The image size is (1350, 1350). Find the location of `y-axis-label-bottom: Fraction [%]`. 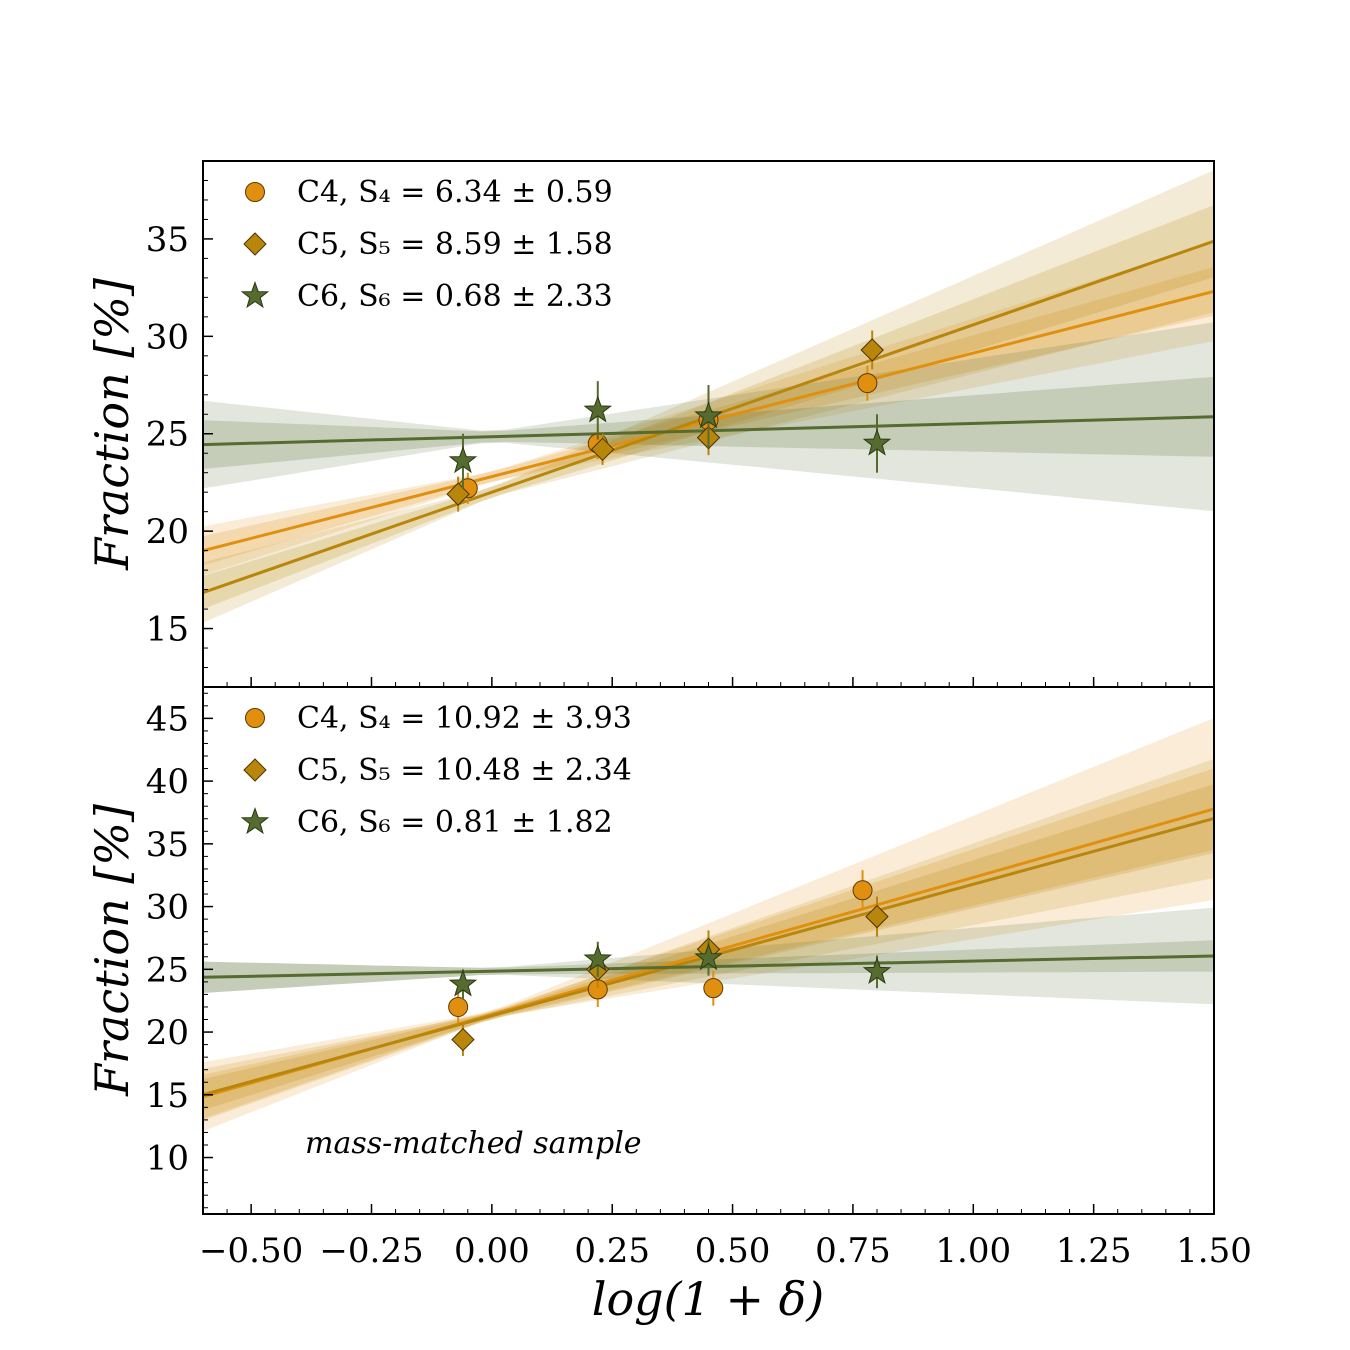

y-axis-label-bottom: Fraction [%] is located at coordinates (112, 950).